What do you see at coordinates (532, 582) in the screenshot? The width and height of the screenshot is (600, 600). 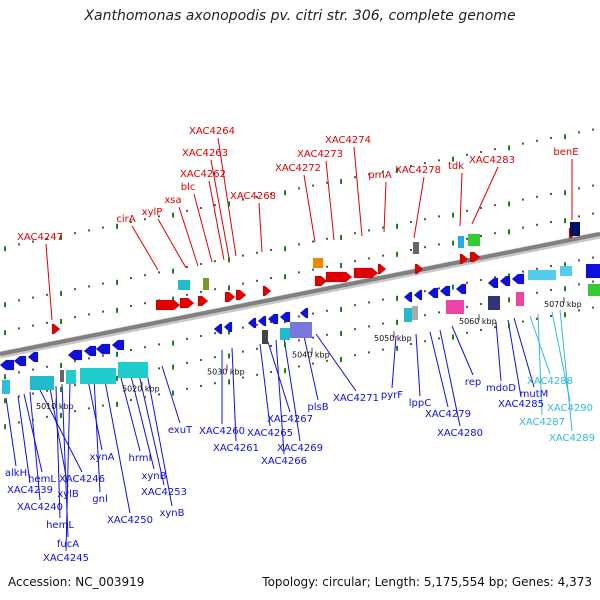 I see `genes-label: Genes:` at bounding box center [532, 582].